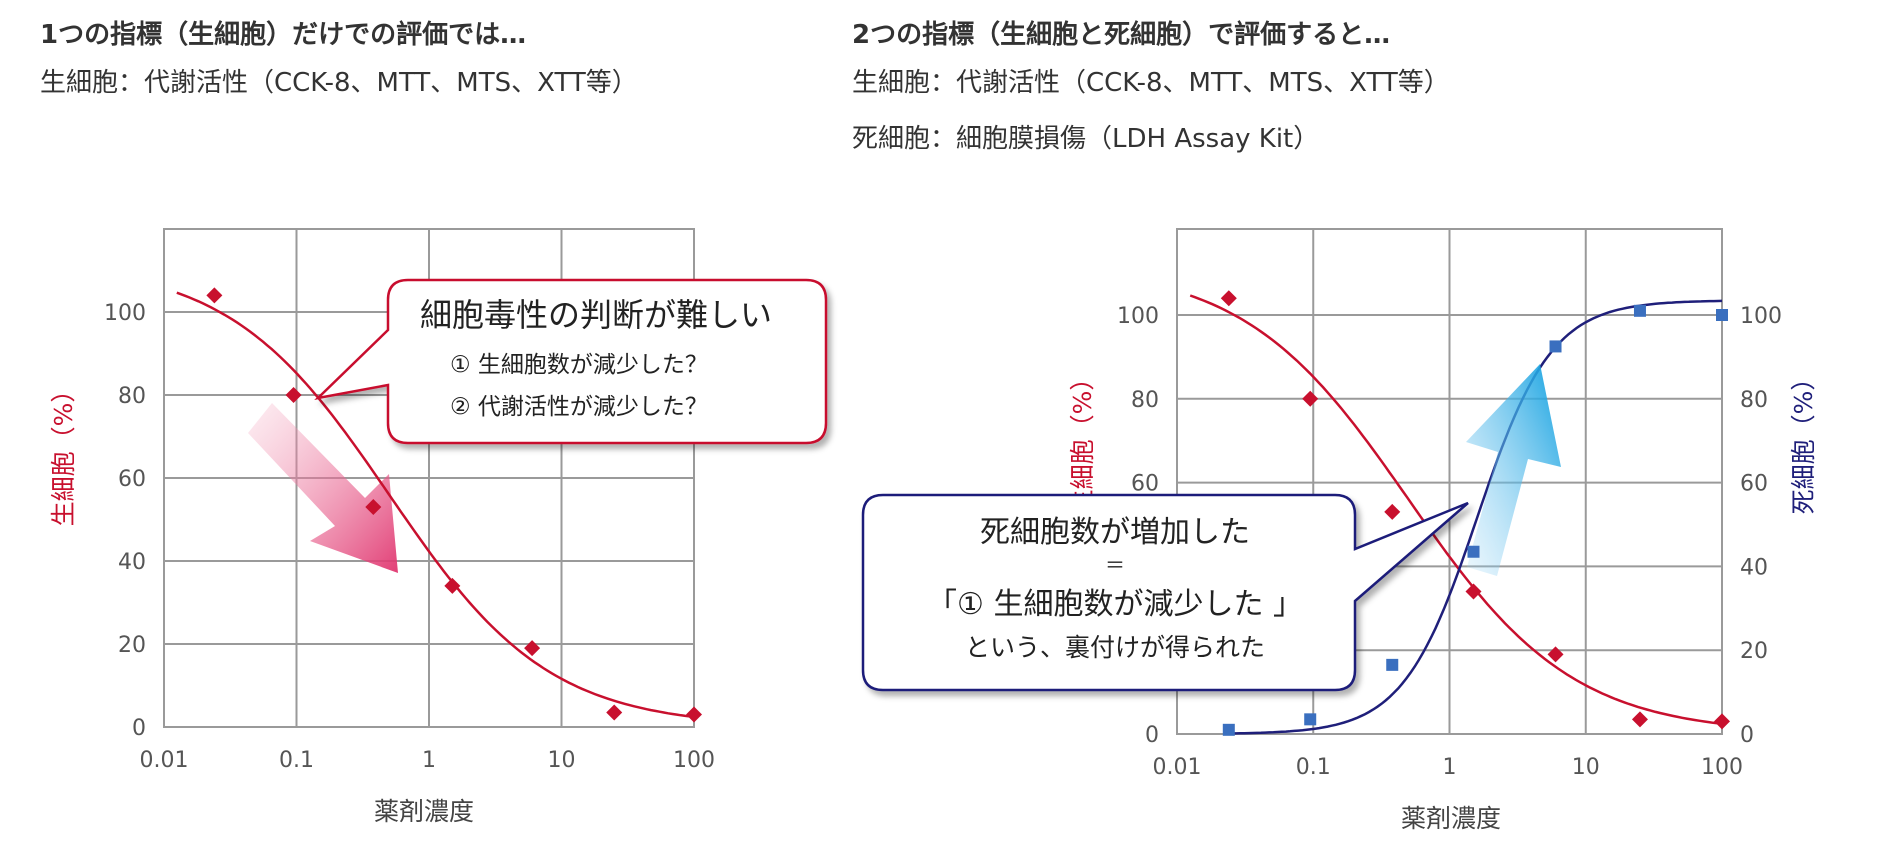 The width and height of the screenshot is (1896, 866). I want to click on left-decrease-arrow, so click(323, 488).